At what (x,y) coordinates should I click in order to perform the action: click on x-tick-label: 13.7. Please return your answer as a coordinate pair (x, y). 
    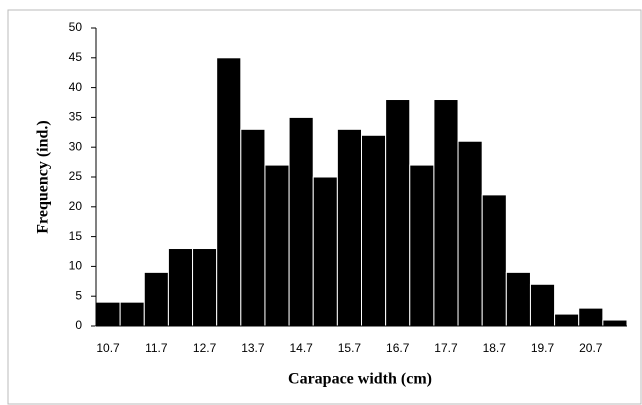
    Looking at the image, I should click on (253, 348).